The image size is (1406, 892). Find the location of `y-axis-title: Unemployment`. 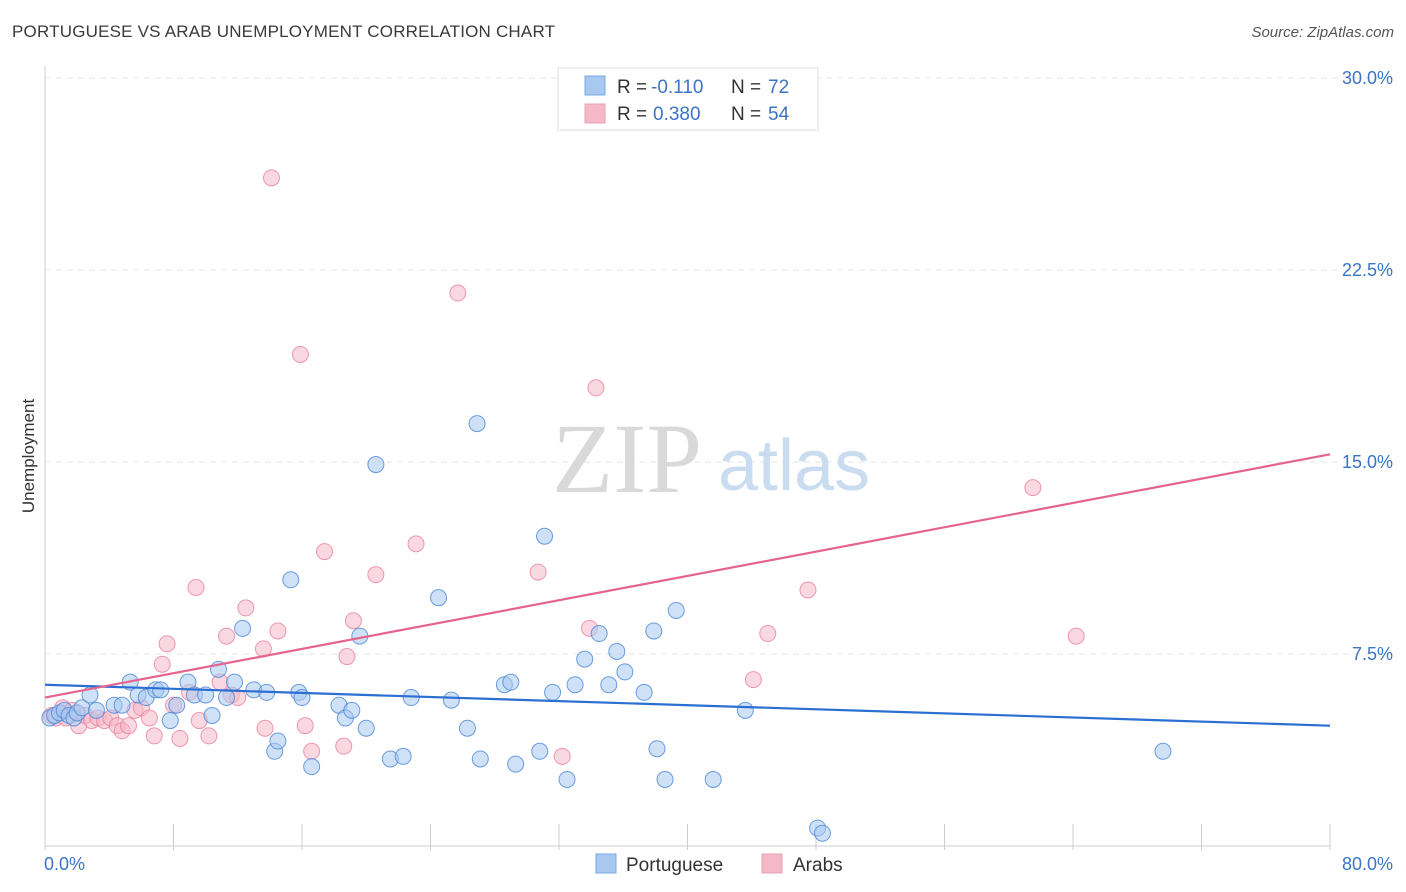

y-axis-title: Unemployment is located at coordinates (28, 456).